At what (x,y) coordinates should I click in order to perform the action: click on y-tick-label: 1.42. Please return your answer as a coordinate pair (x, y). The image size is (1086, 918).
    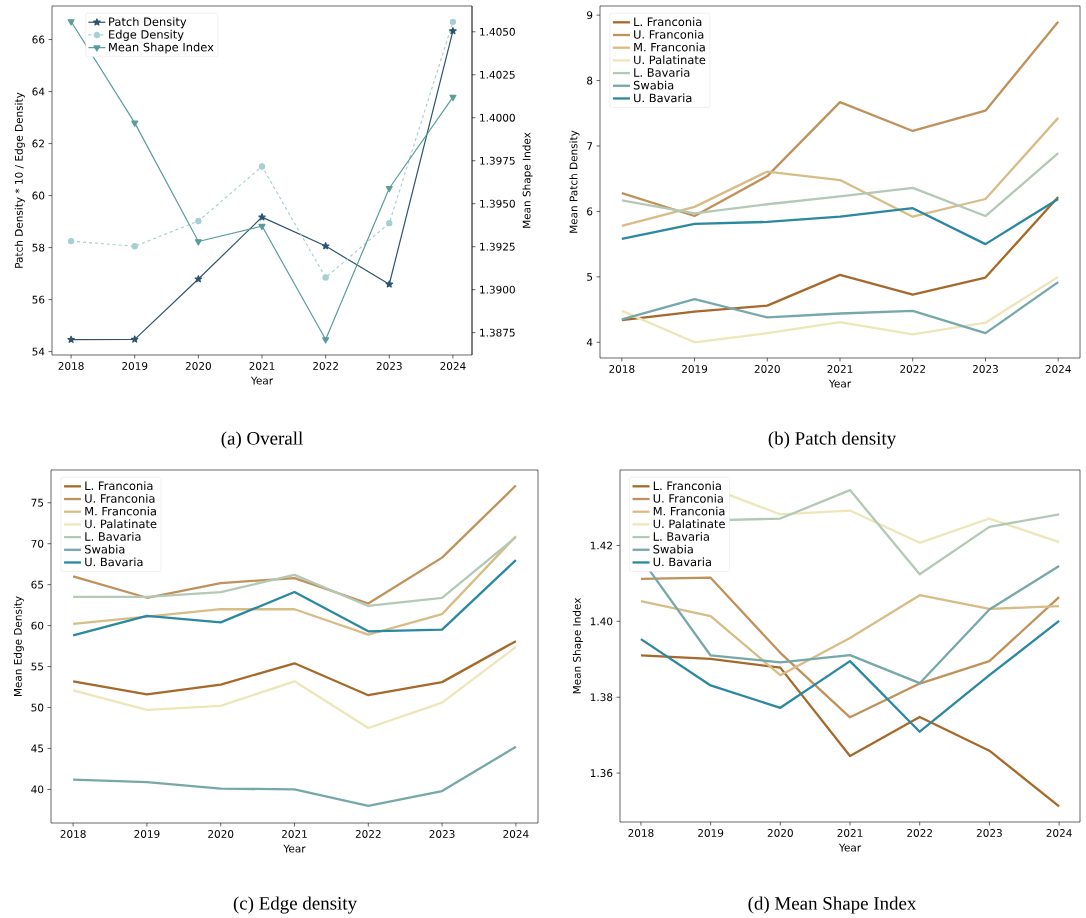
    Looking at the image, I should click on (601, 545).